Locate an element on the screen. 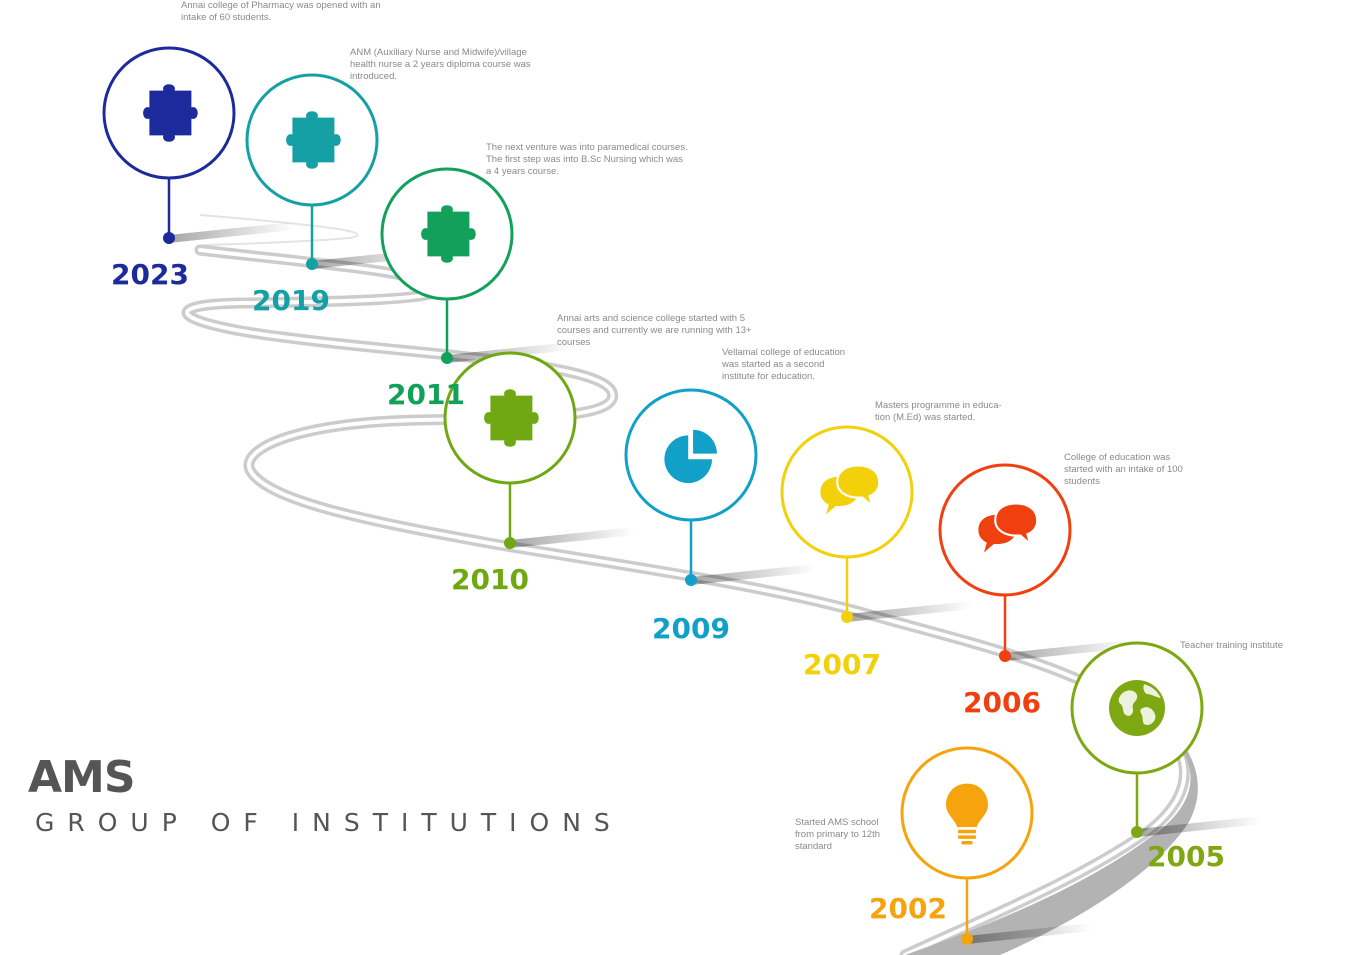  milestone-2009 is located at coordinates (720, 487).